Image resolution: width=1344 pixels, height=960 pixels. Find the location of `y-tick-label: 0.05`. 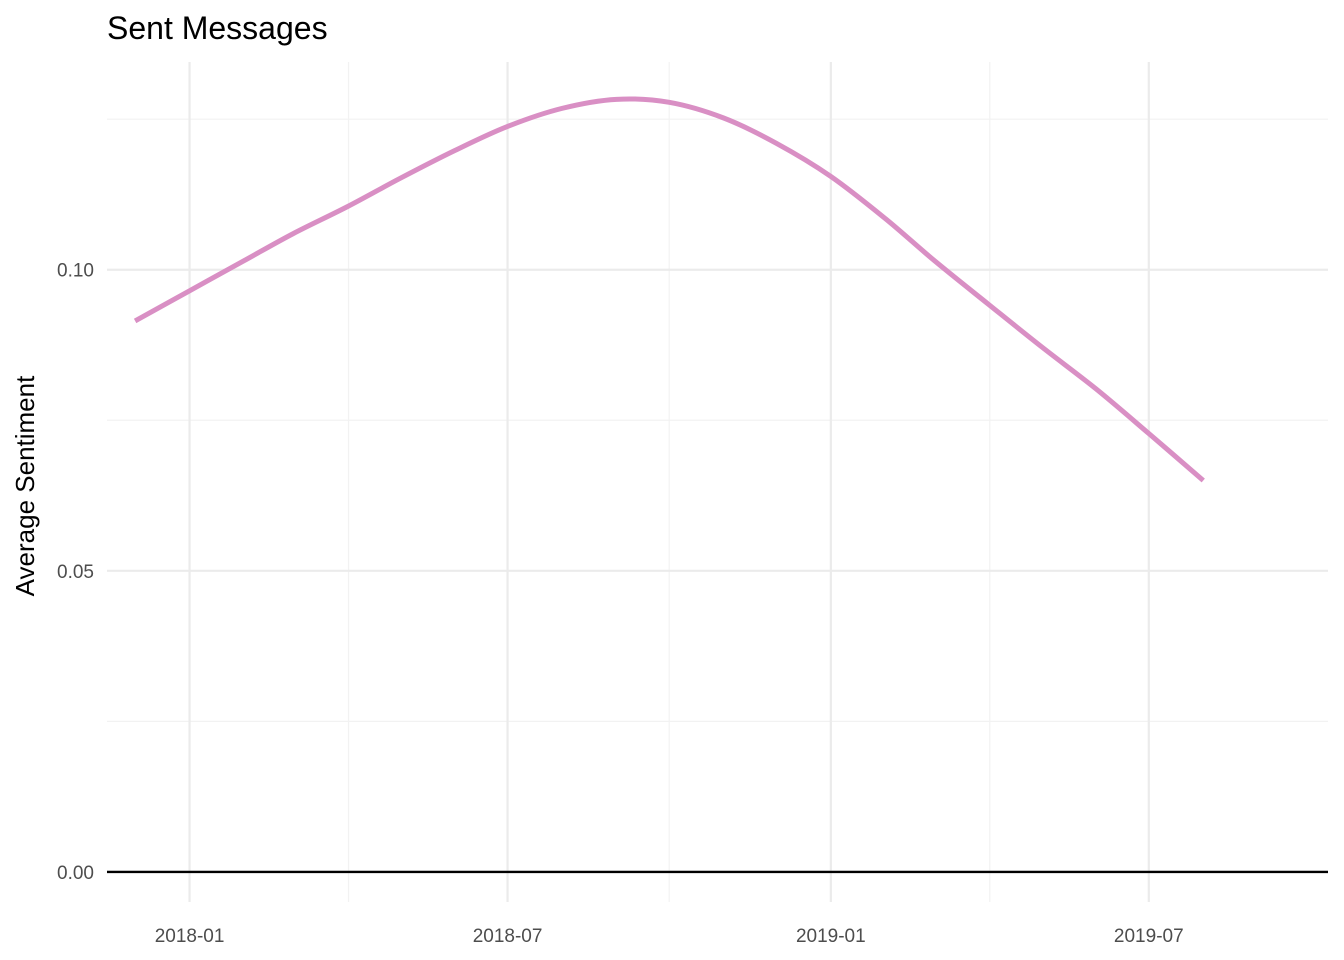

y-tick-label: 0.05 is located at coordinates (75, 572).